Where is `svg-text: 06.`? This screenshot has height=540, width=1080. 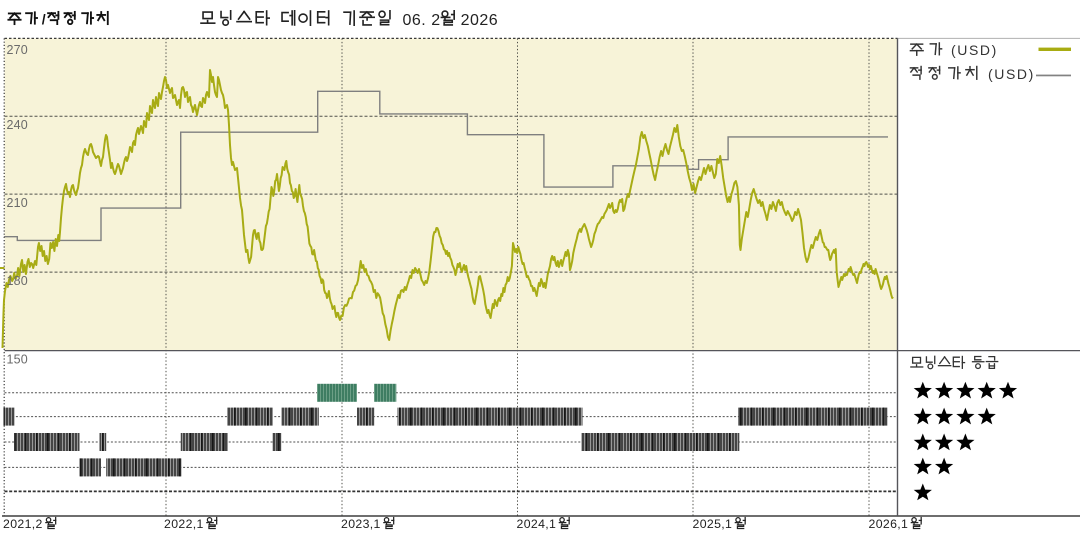 svg-text: 06. is located at coordinates (415, 20).